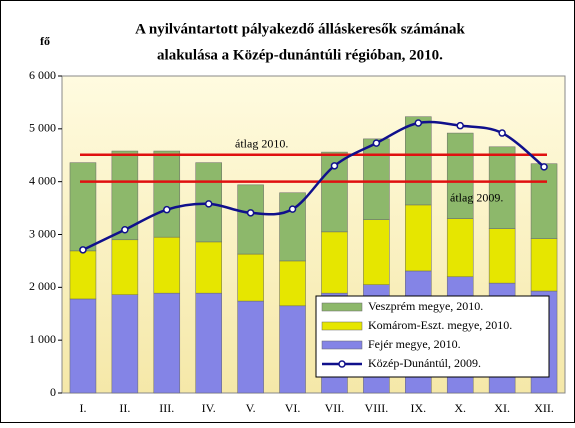 Image resolution: width=575 pixels, height=428 pixels. I want to click on x-tick-label: IX., so click(418, 408).